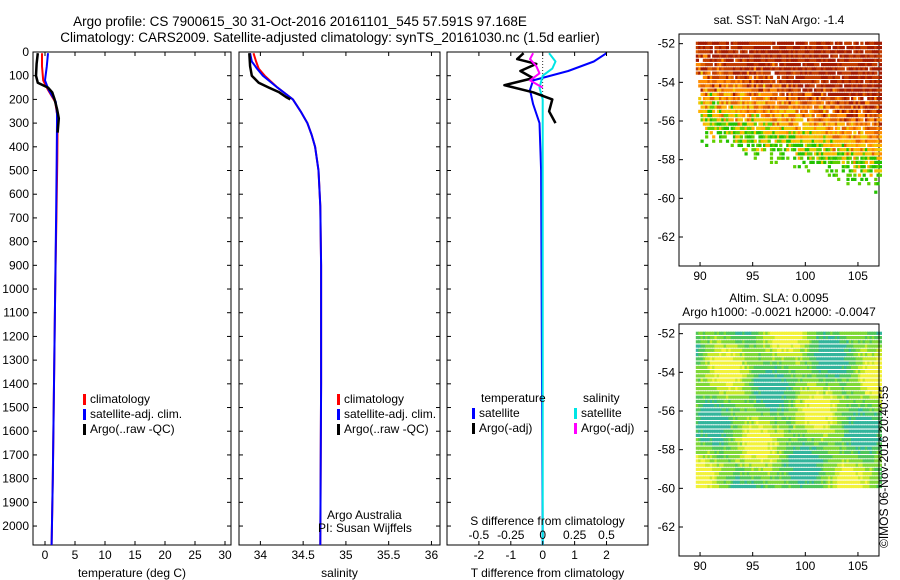 The image size is (900, 580). I want to click on temperature-ytick-label-5: 500, so click(19, 171).